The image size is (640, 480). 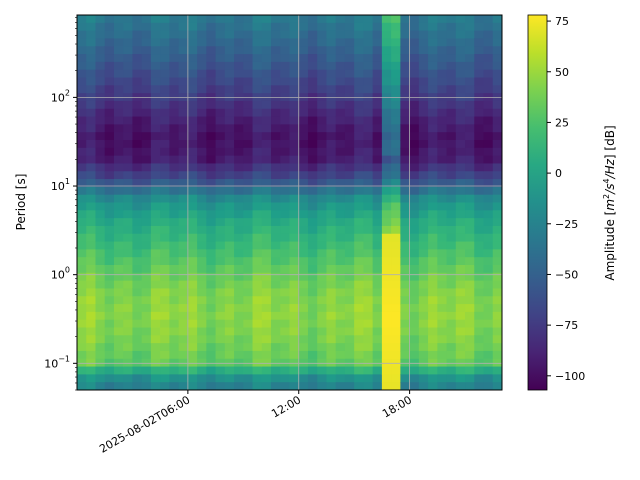 What do you see at coordinates (21, 202) in the screenshot?
I see `y-axis-label: Period [s]` at bounding box center [21, 202].